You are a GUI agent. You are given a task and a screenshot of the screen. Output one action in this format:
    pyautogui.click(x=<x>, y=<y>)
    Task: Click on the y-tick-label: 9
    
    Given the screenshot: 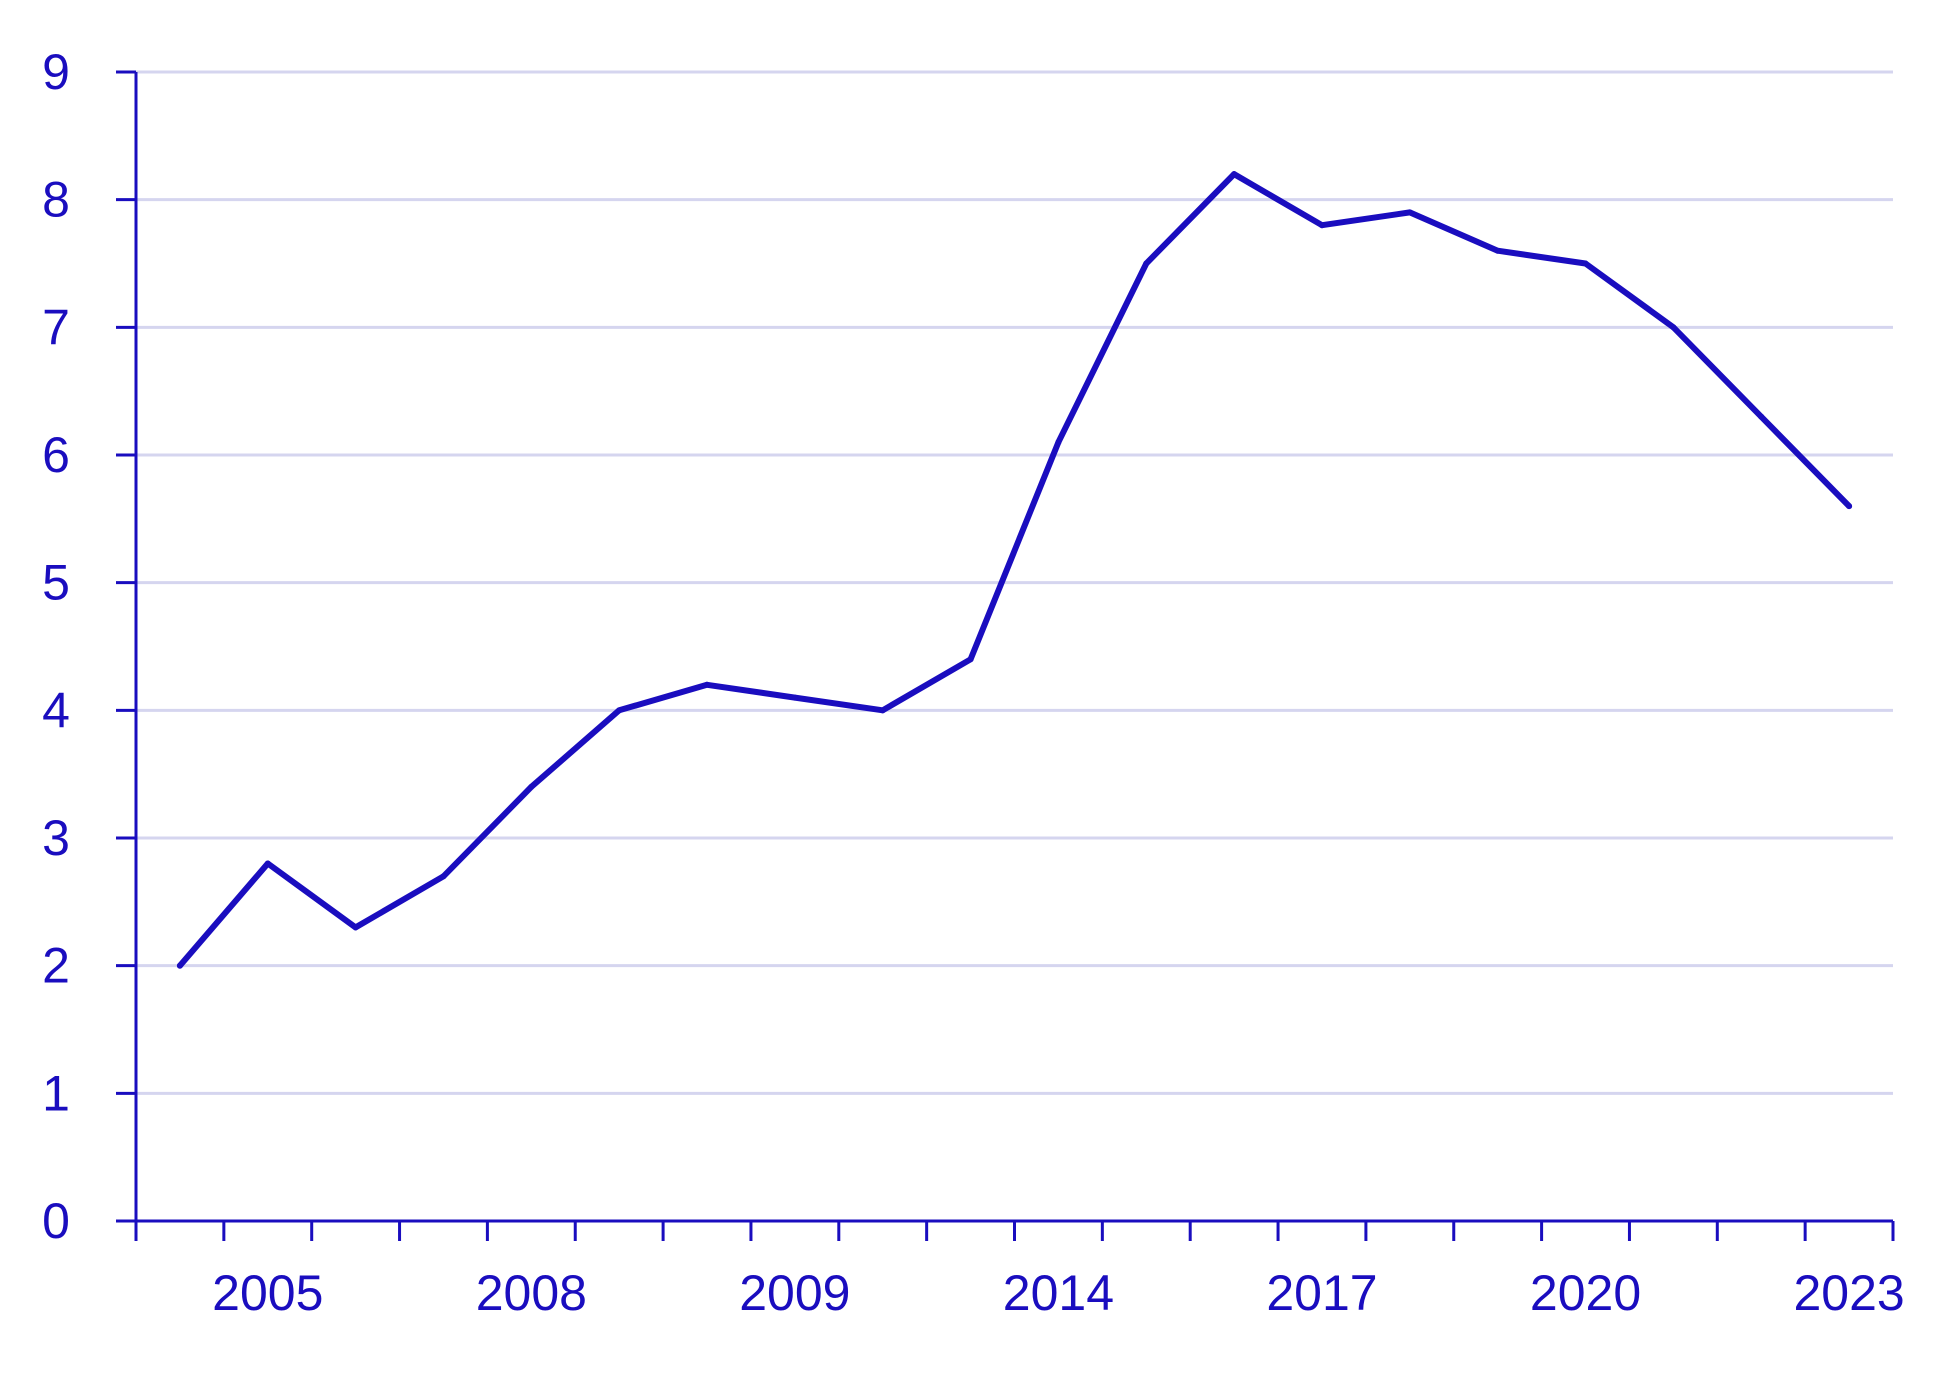 What is the action you would take?
    pyautogui.click(x=56, y=72)
    